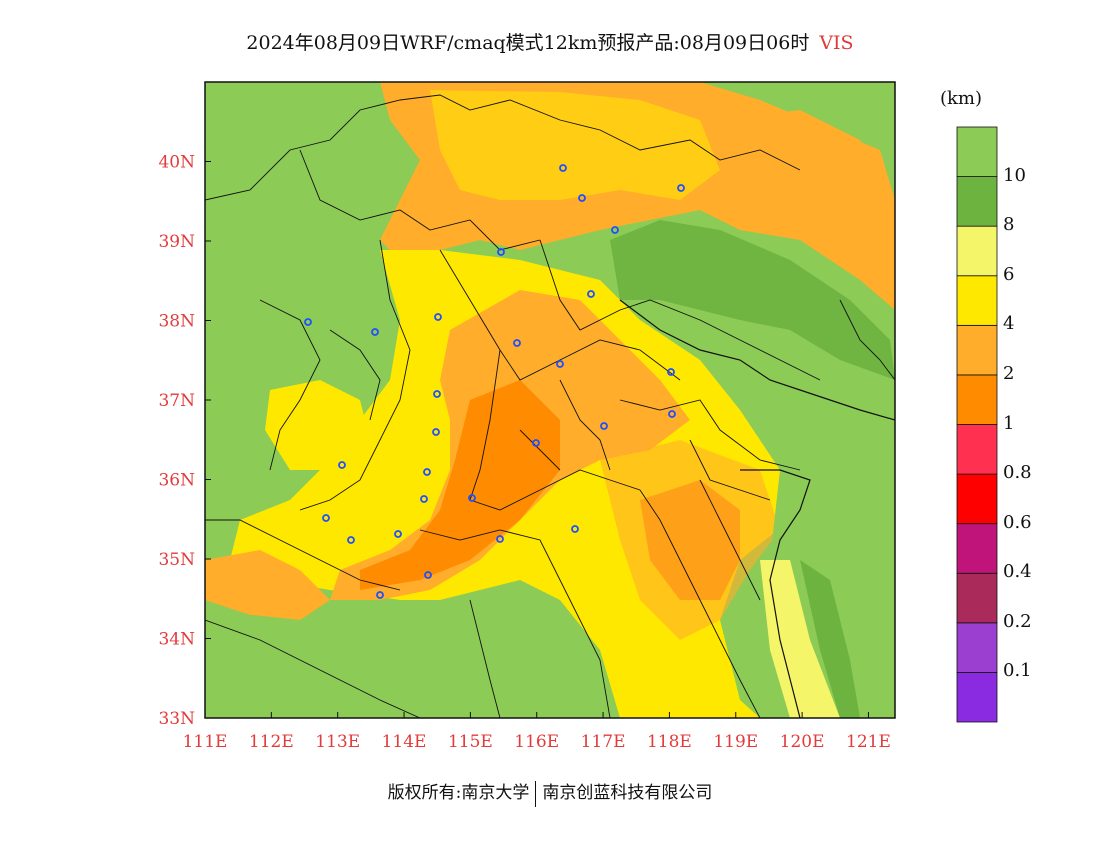 This screenshot has height=850, width=1100. I want to click on colorbar-label: 0.1, so click(1017, 671).